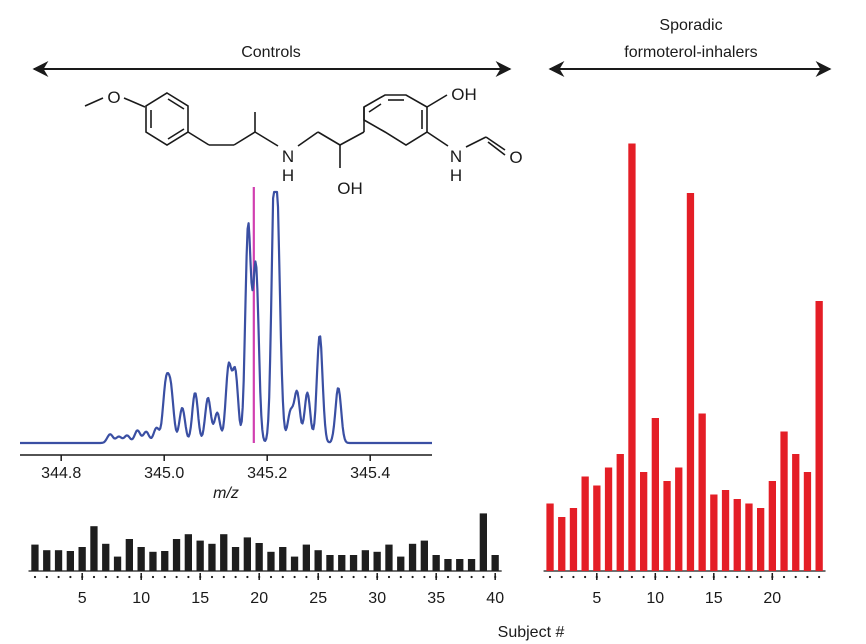 The width and height of the screenshot is (866, 644). Describe the element at coordinates (266, 560) in the screenshot. I see `controls-bar-chart: 5 10 15 20 25 30 35 40` at that location.